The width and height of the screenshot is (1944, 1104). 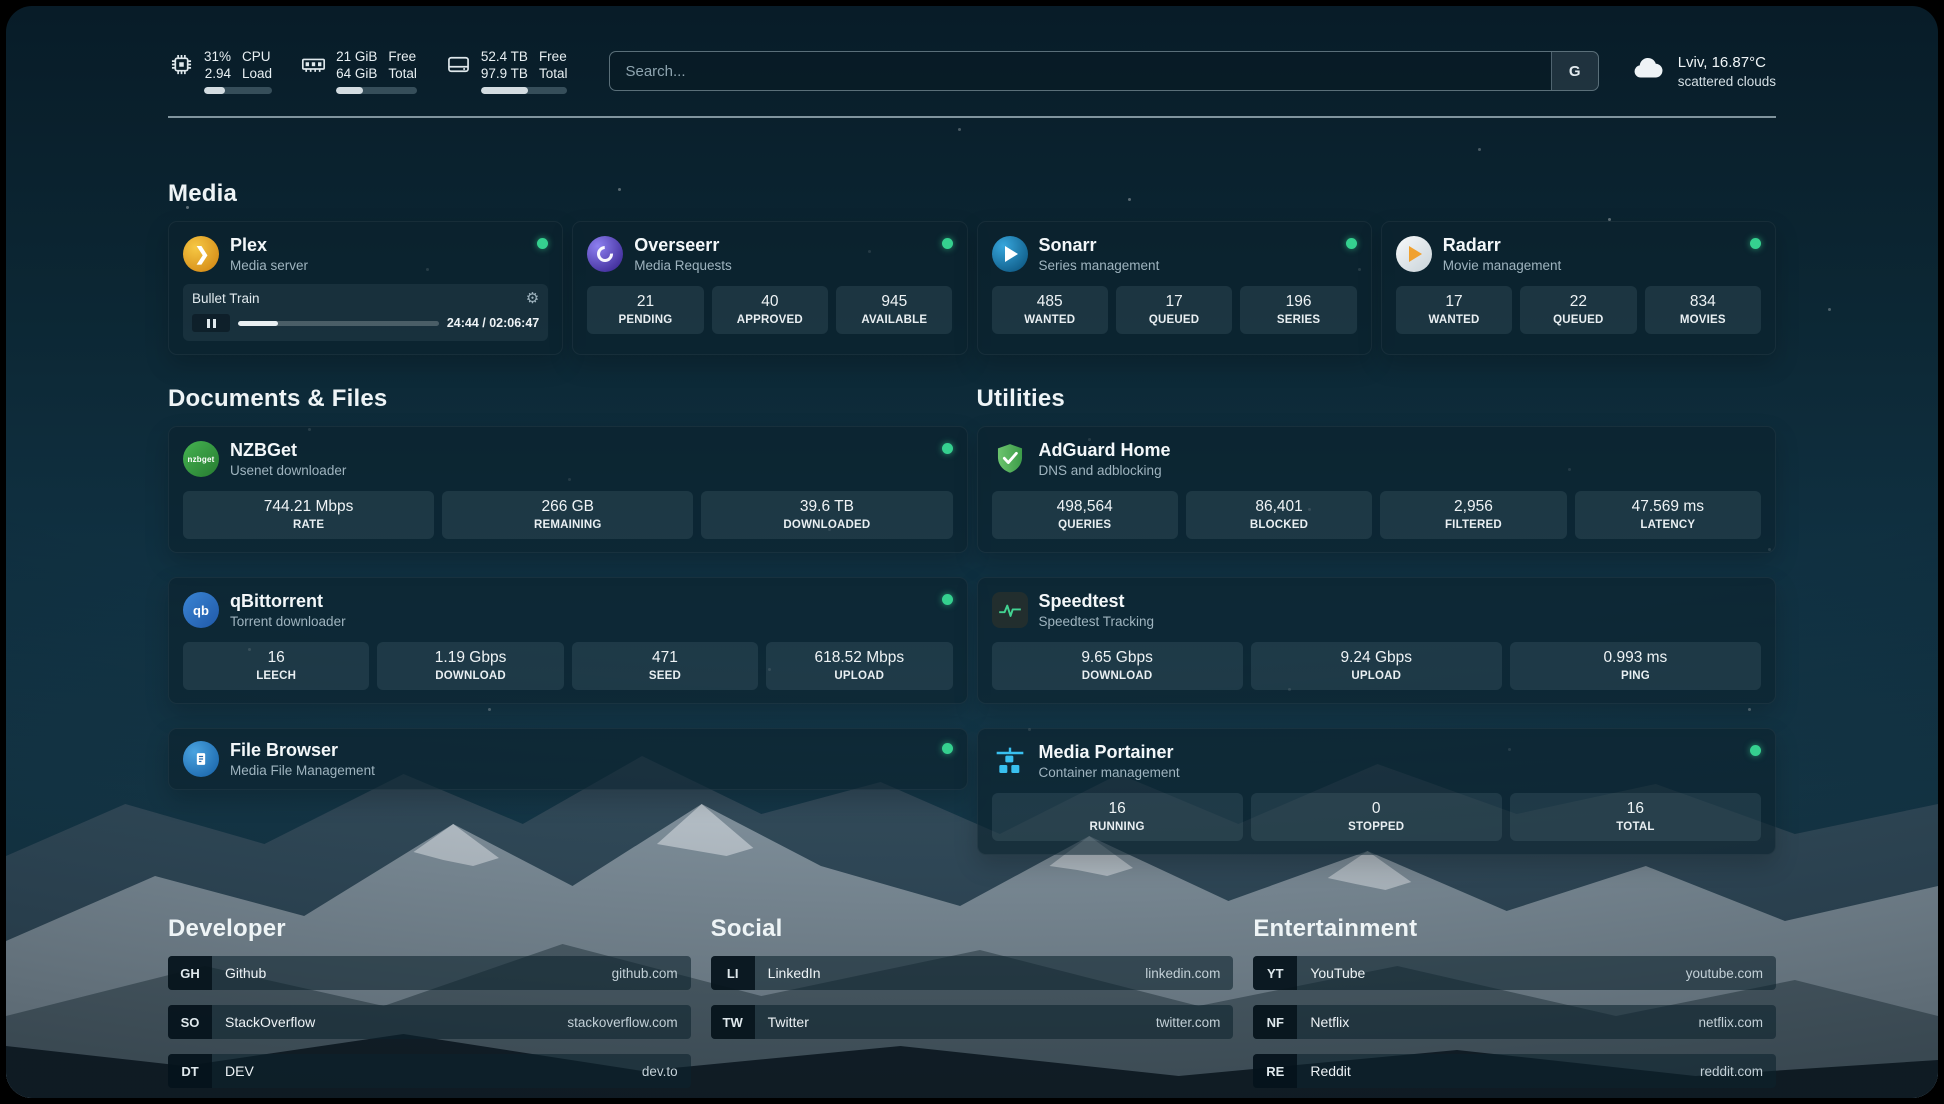 I want to click on nzbget-icon: nzbget, so click(x=201, y=459).